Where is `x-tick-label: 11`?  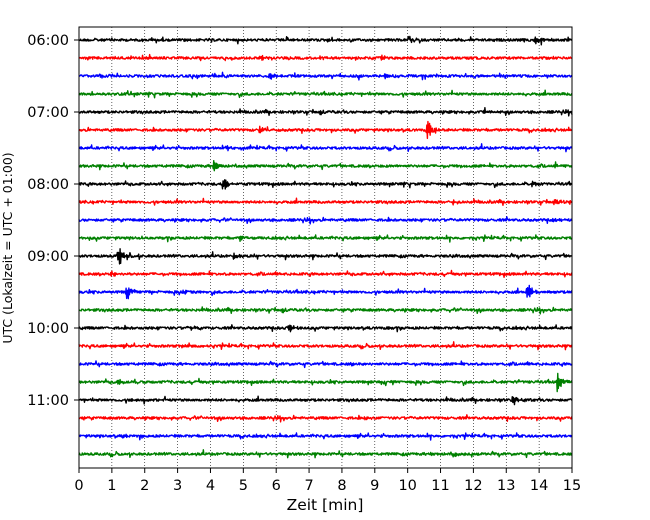
x-tick-label: 11 is located at coordinates (440, 486).